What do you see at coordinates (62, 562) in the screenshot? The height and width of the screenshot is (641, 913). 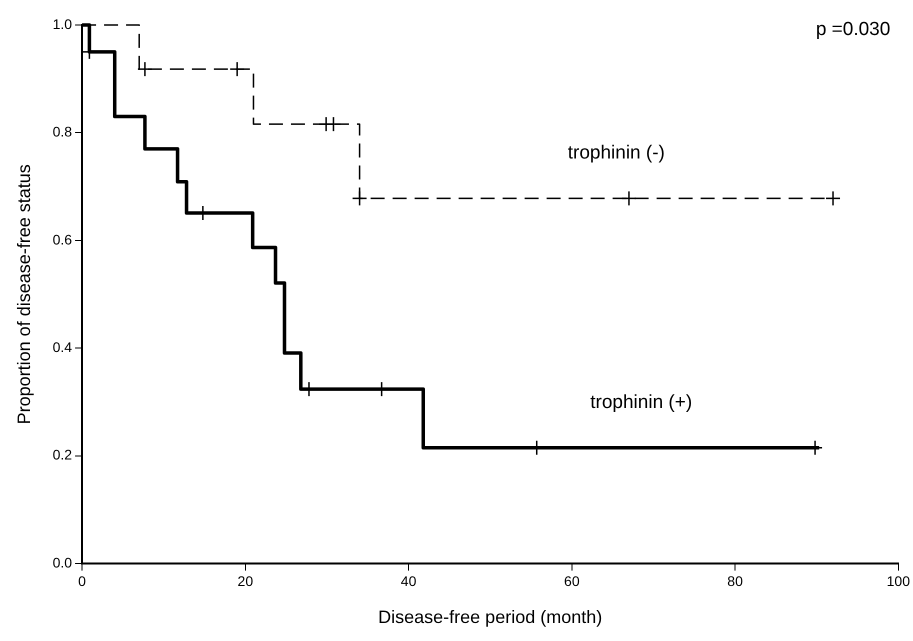 I see `y-tick-label: 0.0` at bounding box center [62, 562].